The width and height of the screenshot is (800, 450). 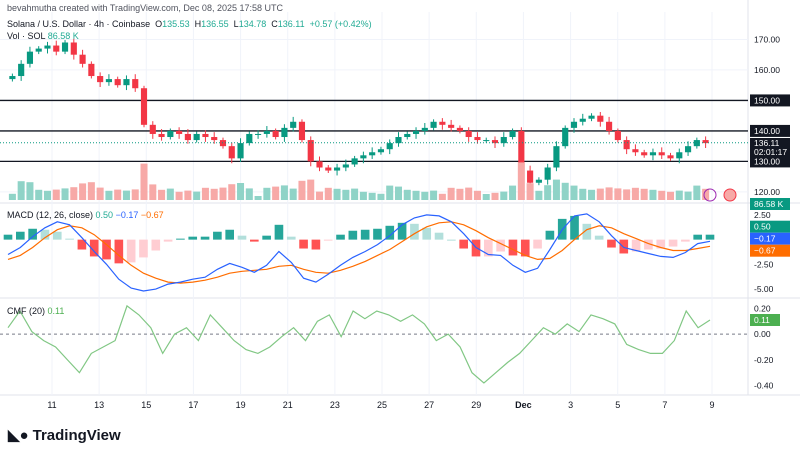 I want to click on price-tick-label: 170.00, so click(x=767, y=39).